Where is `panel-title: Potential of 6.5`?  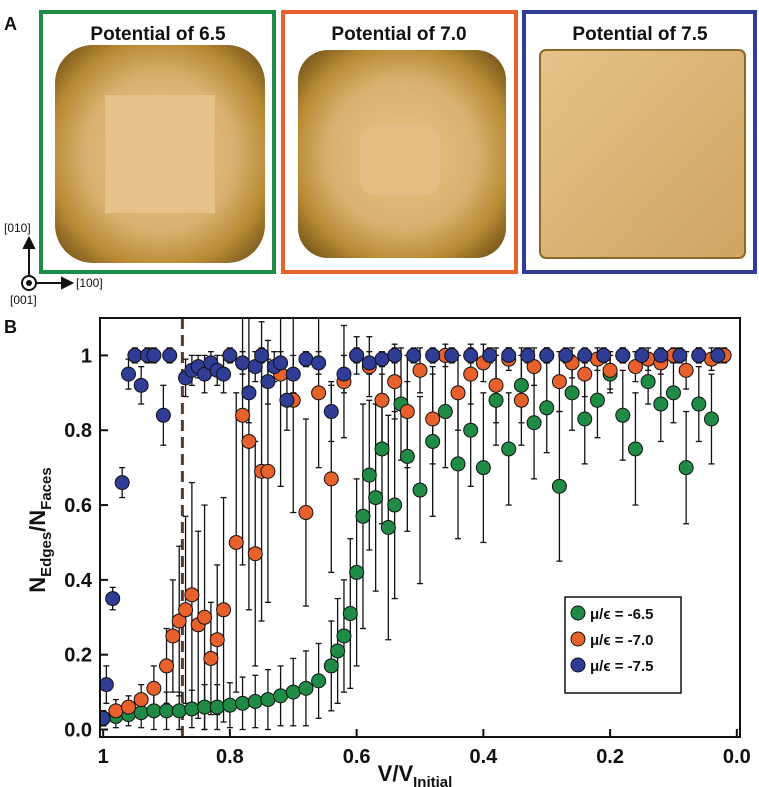
panel-title: Potential of 6.5 is located at coordinates (158, 34).